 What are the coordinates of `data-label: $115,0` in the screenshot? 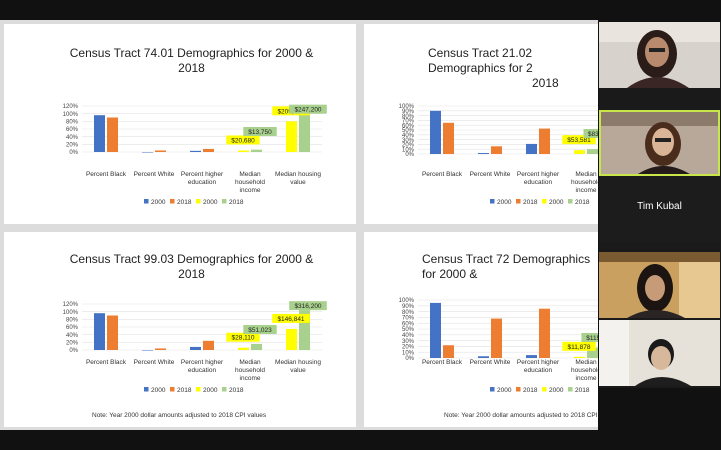 It's located at (592, 338).